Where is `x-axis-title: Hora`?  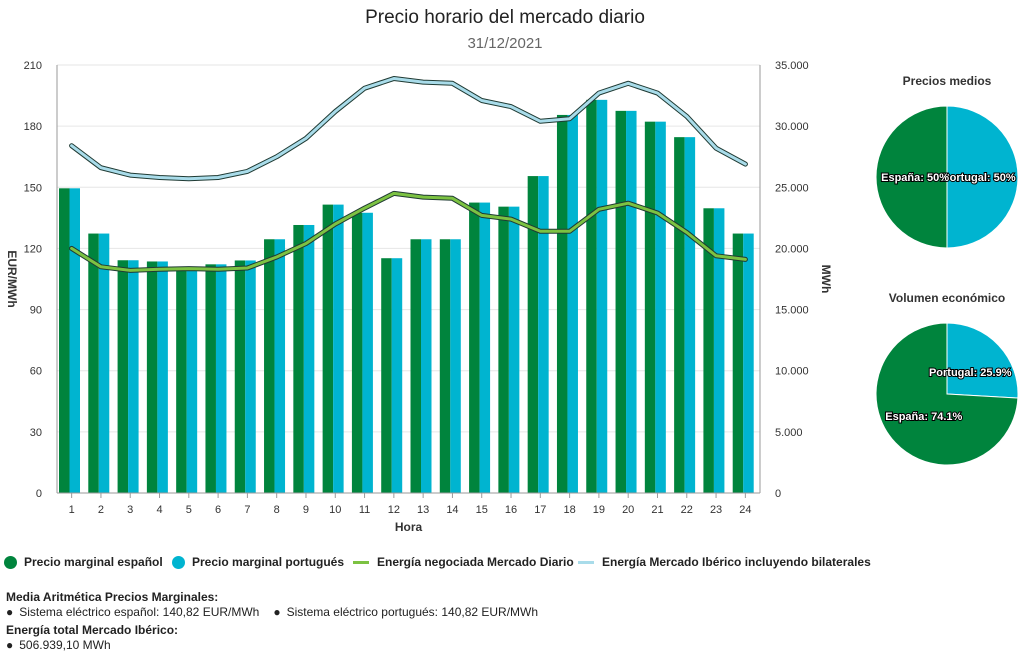 x-axis-title: Hora is located at coordinates (409, 527).